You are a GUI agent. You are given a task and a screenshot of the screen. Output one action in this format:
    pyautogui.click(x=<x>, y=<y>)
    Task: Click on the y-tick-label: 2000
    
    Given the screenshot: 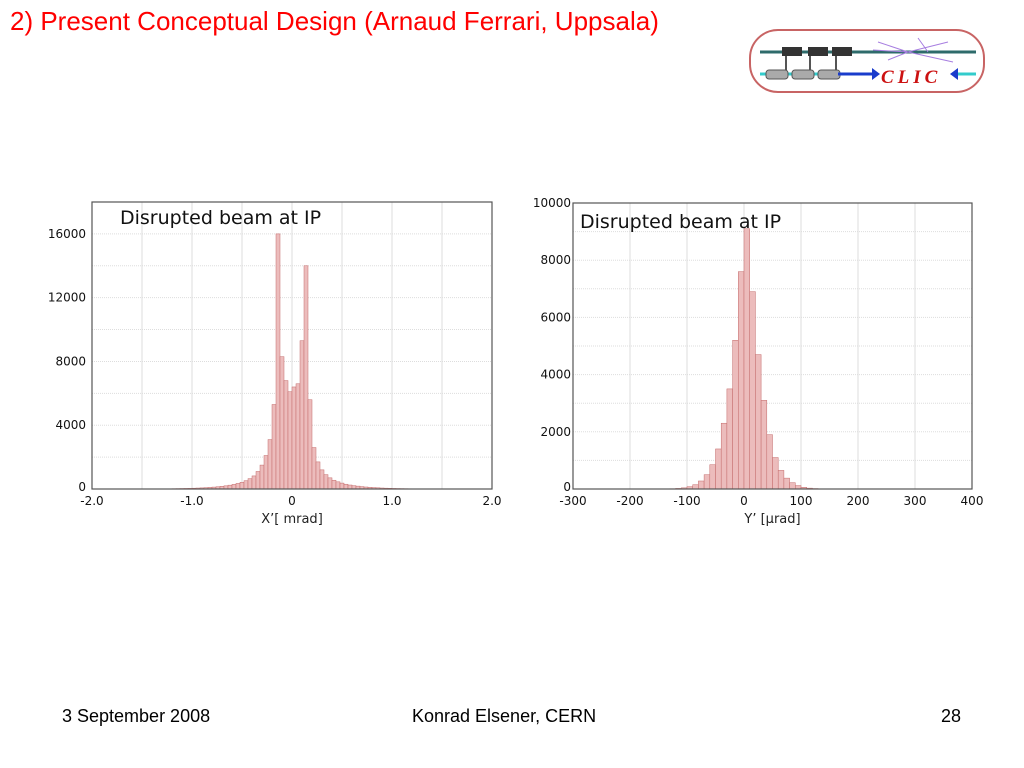 What is the action you would take?
    pyautogui.click(x=555, y=432)
    